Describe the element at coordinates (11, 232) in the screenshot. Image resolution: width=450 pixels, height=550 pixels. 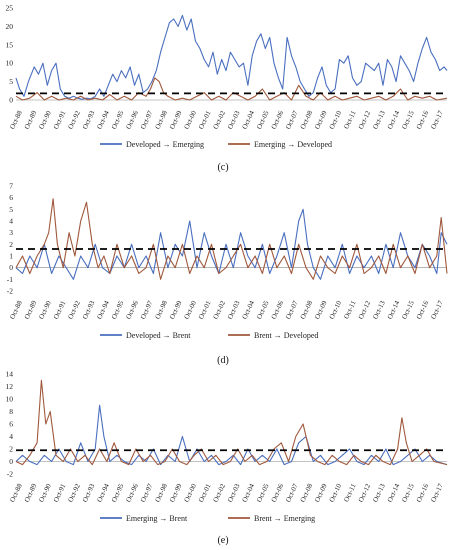
I see `y-tick-label: 3` at that location.